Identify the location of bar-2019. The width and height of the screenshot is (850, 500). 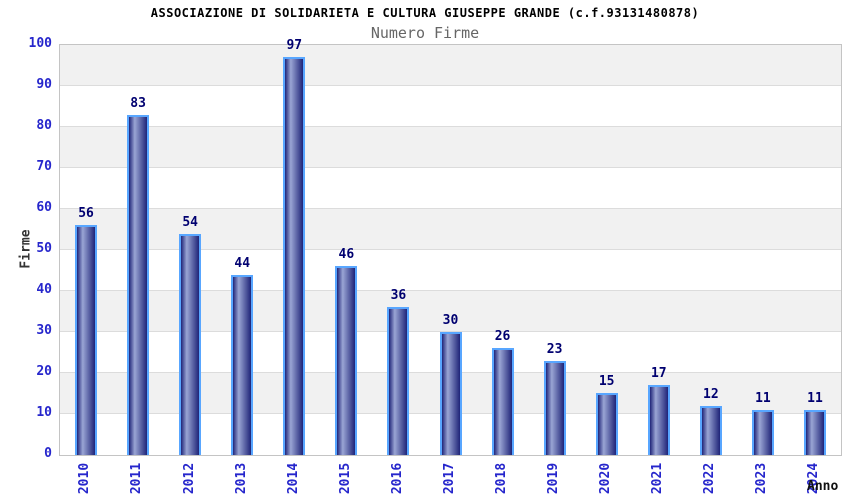
(554, 408).